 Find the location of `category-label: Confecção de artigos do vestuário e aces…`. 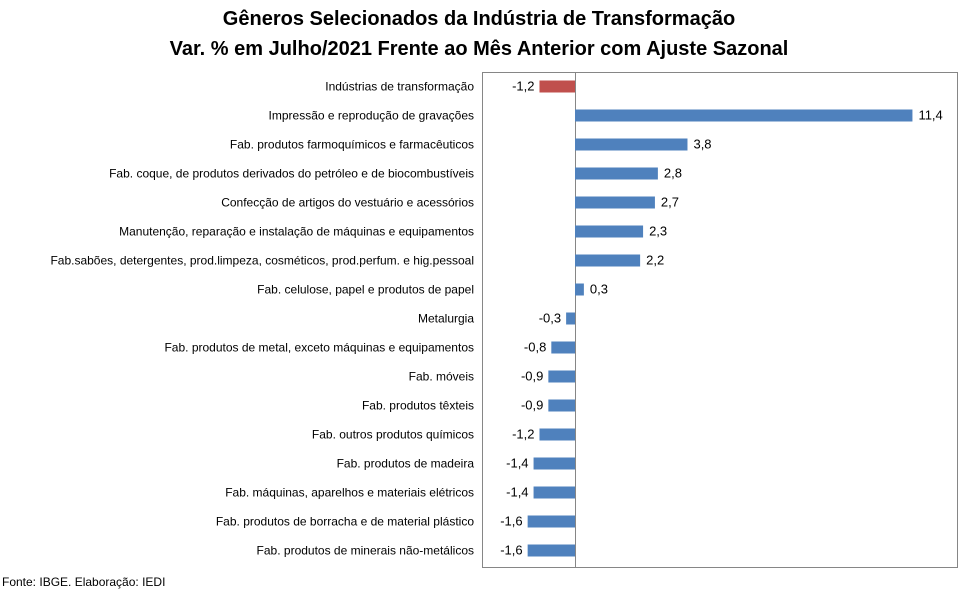

category-label: Confecção de artigos do vestuário e aces… is located at coordinates (347, 203).